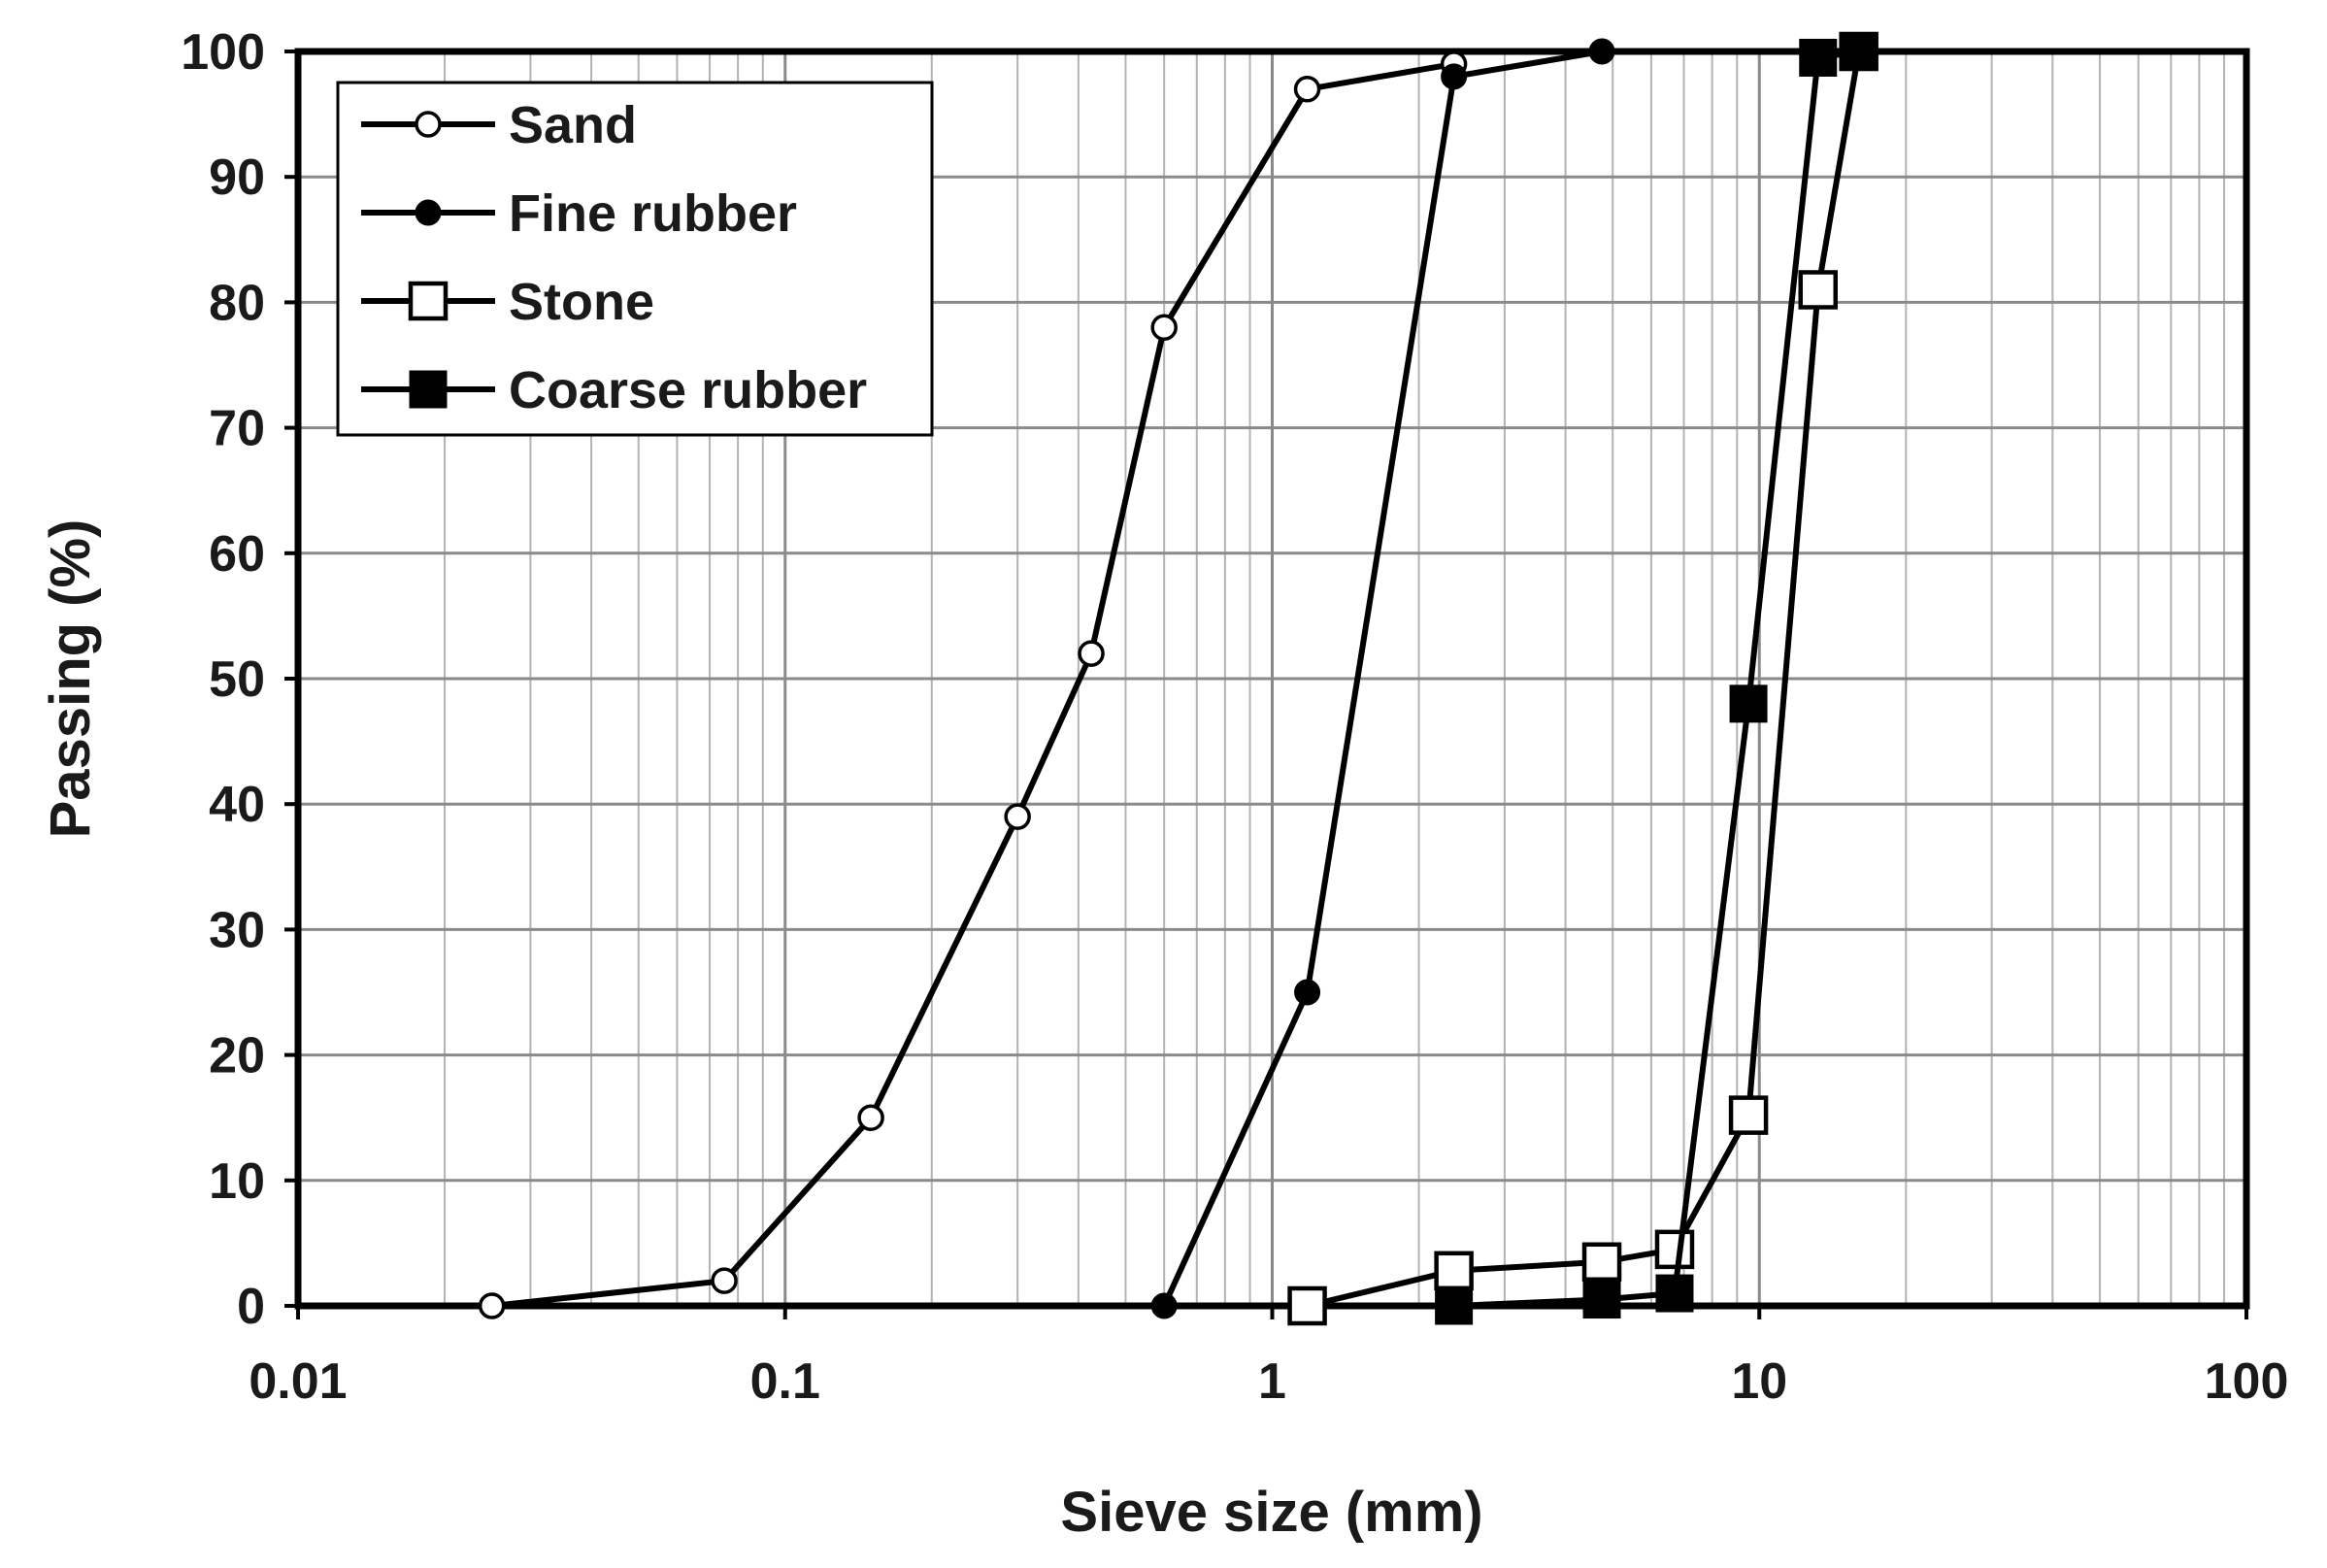 This screenshot has height=1568, width=2327. What do you see at coordinates (298, 1381) in the screenshot?
I see `x-tick-label: 0.01` at bounding box center [298, 1381].